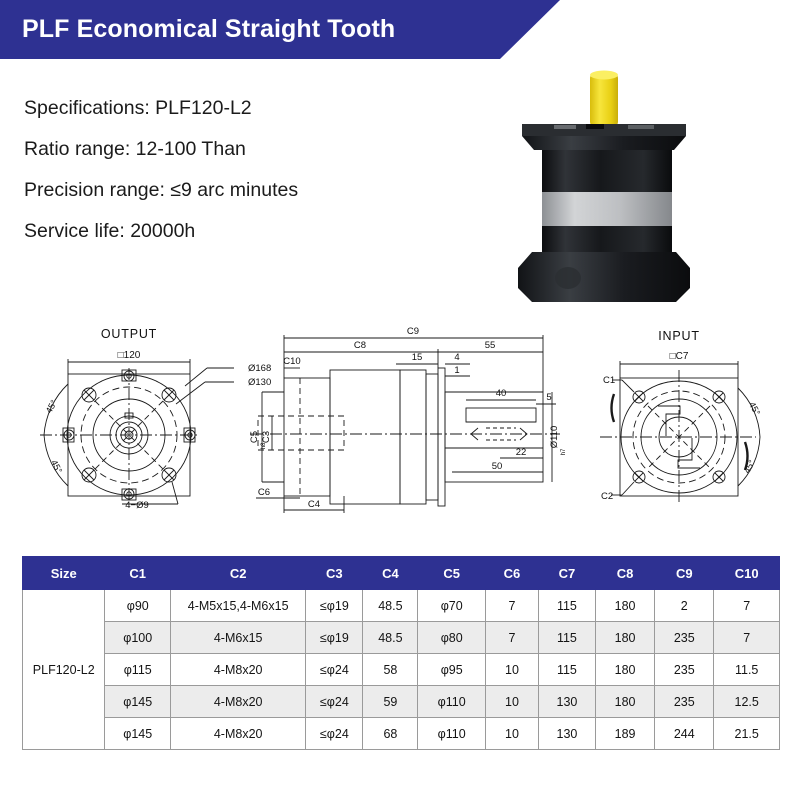 The width and height of the screenshot is (800, 800). Describe the element at coordinates (254, 437) in the screenshot. I see `label-c5: C5` at that location.